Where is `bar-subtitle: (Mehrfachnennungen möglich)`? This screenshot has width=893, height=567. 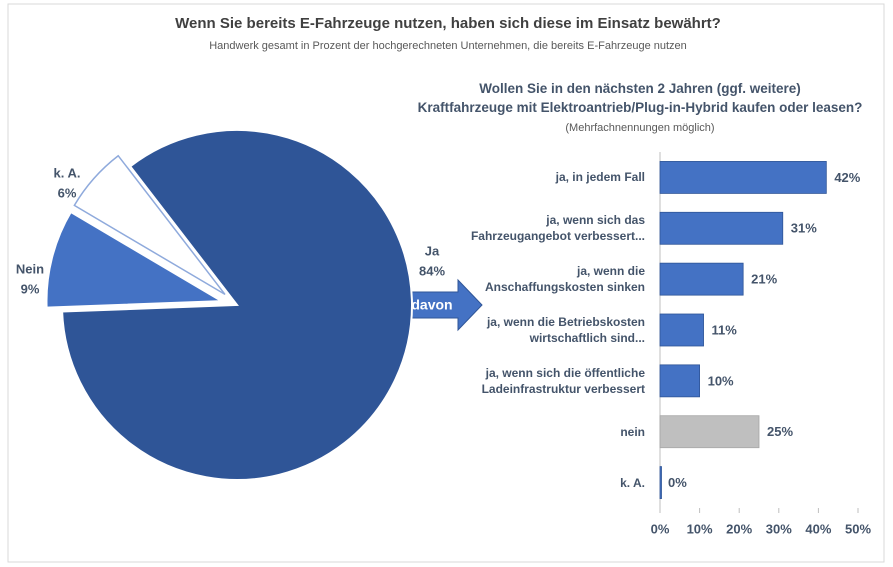
bar-subtitle: (Mehrfachnennungen möglich) is located at coordinates (639, 128).